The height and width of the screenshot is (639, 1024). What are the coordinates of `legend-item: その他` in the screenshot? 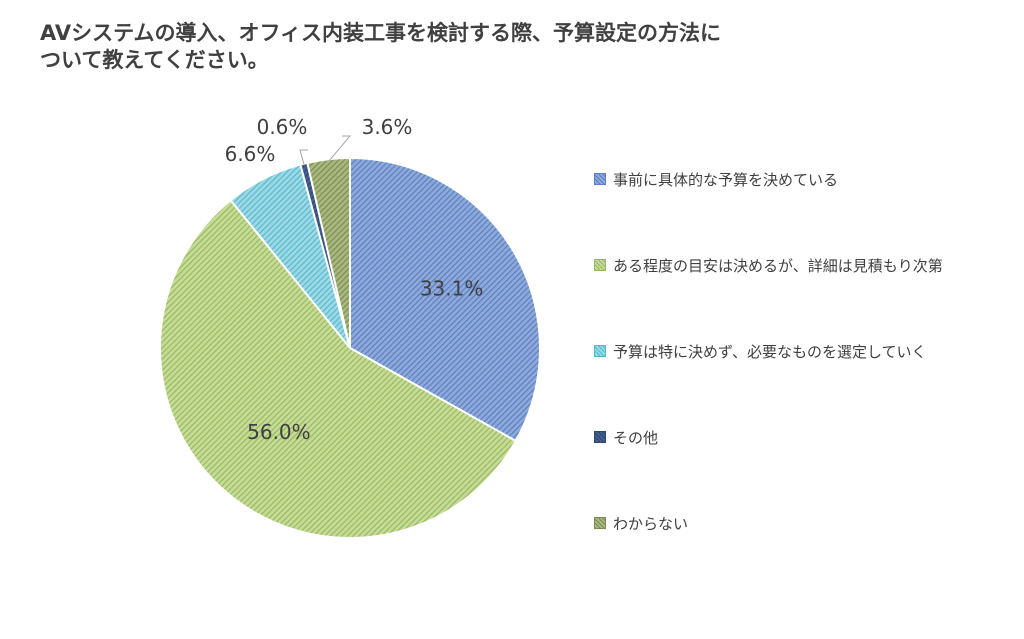 It's located at (804, 437).